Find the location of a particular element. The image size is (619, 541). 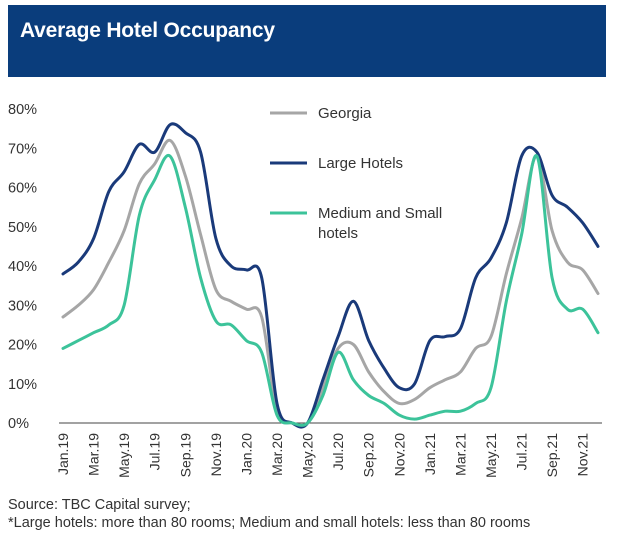

y-tick-label: 20% is located at coordinates (22, 346).